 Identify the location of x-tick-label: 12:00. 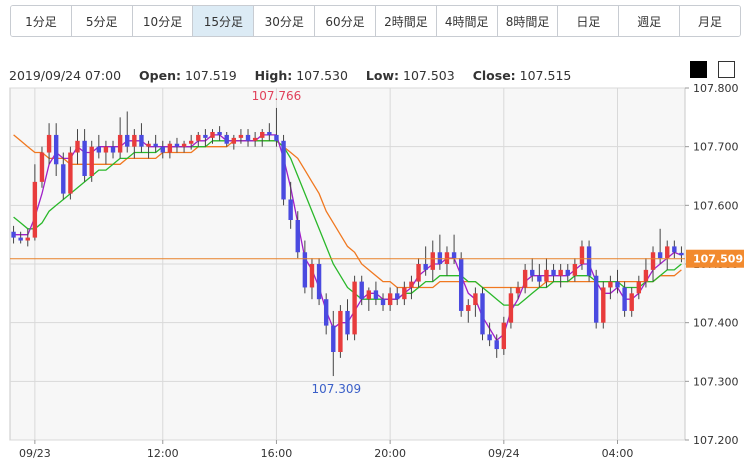
(163, 453).